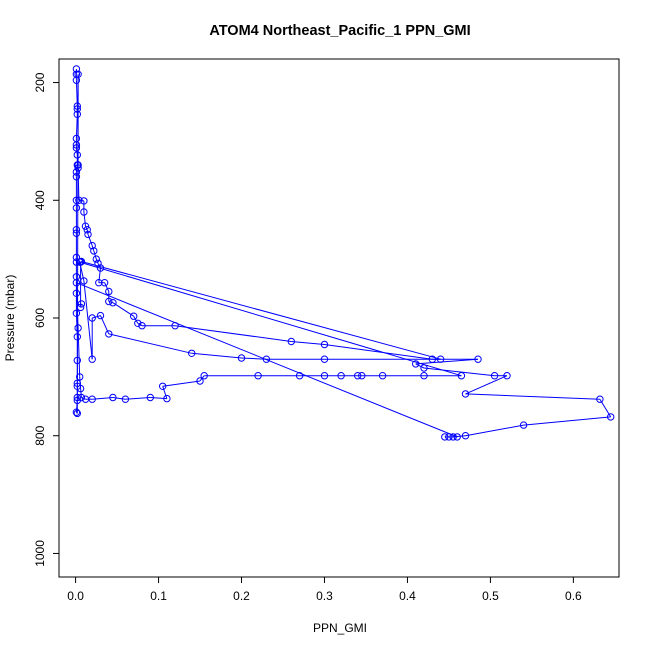  I want to click on x-tick-label: 0.1, so click(158, 596).